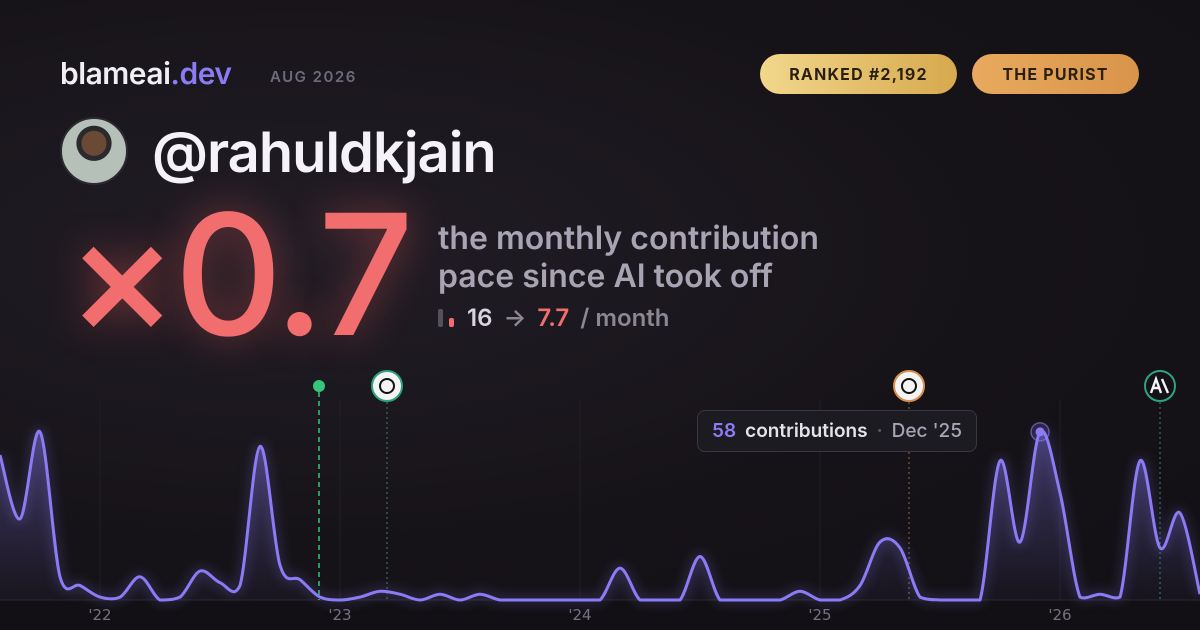 Image resolution: width=1200 pixels, height=630 pixels. Describe the element at coordinates (99, 615) in the screenshot. I see `x-tick-label: '22` at that location.